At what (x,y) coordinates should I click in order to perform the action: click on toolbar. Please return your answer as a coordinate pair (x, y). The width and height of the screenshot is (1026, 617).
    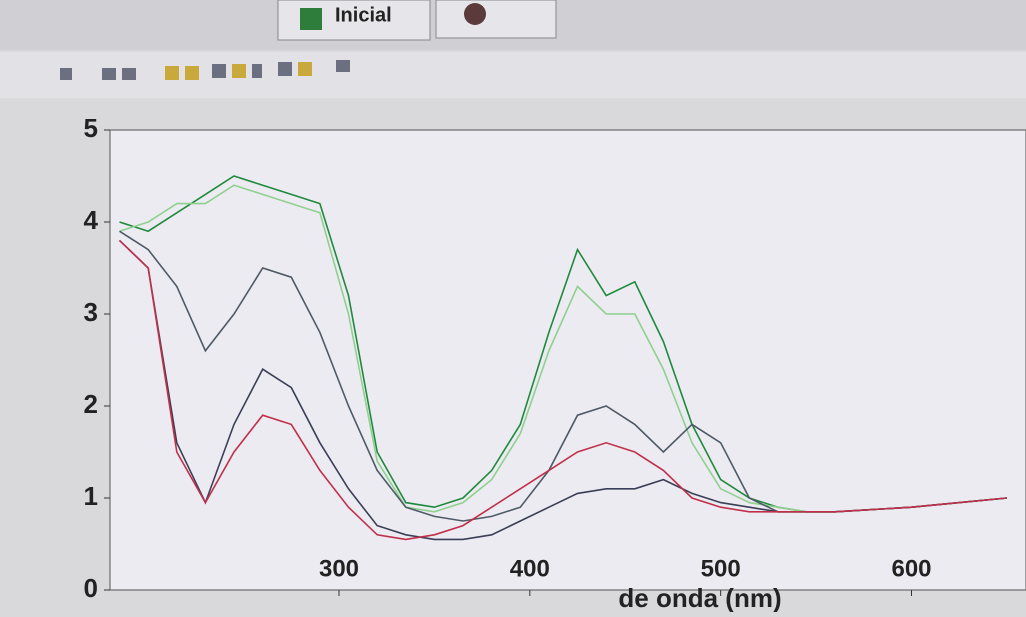
    Looking at the image, I should click on (513, 75).